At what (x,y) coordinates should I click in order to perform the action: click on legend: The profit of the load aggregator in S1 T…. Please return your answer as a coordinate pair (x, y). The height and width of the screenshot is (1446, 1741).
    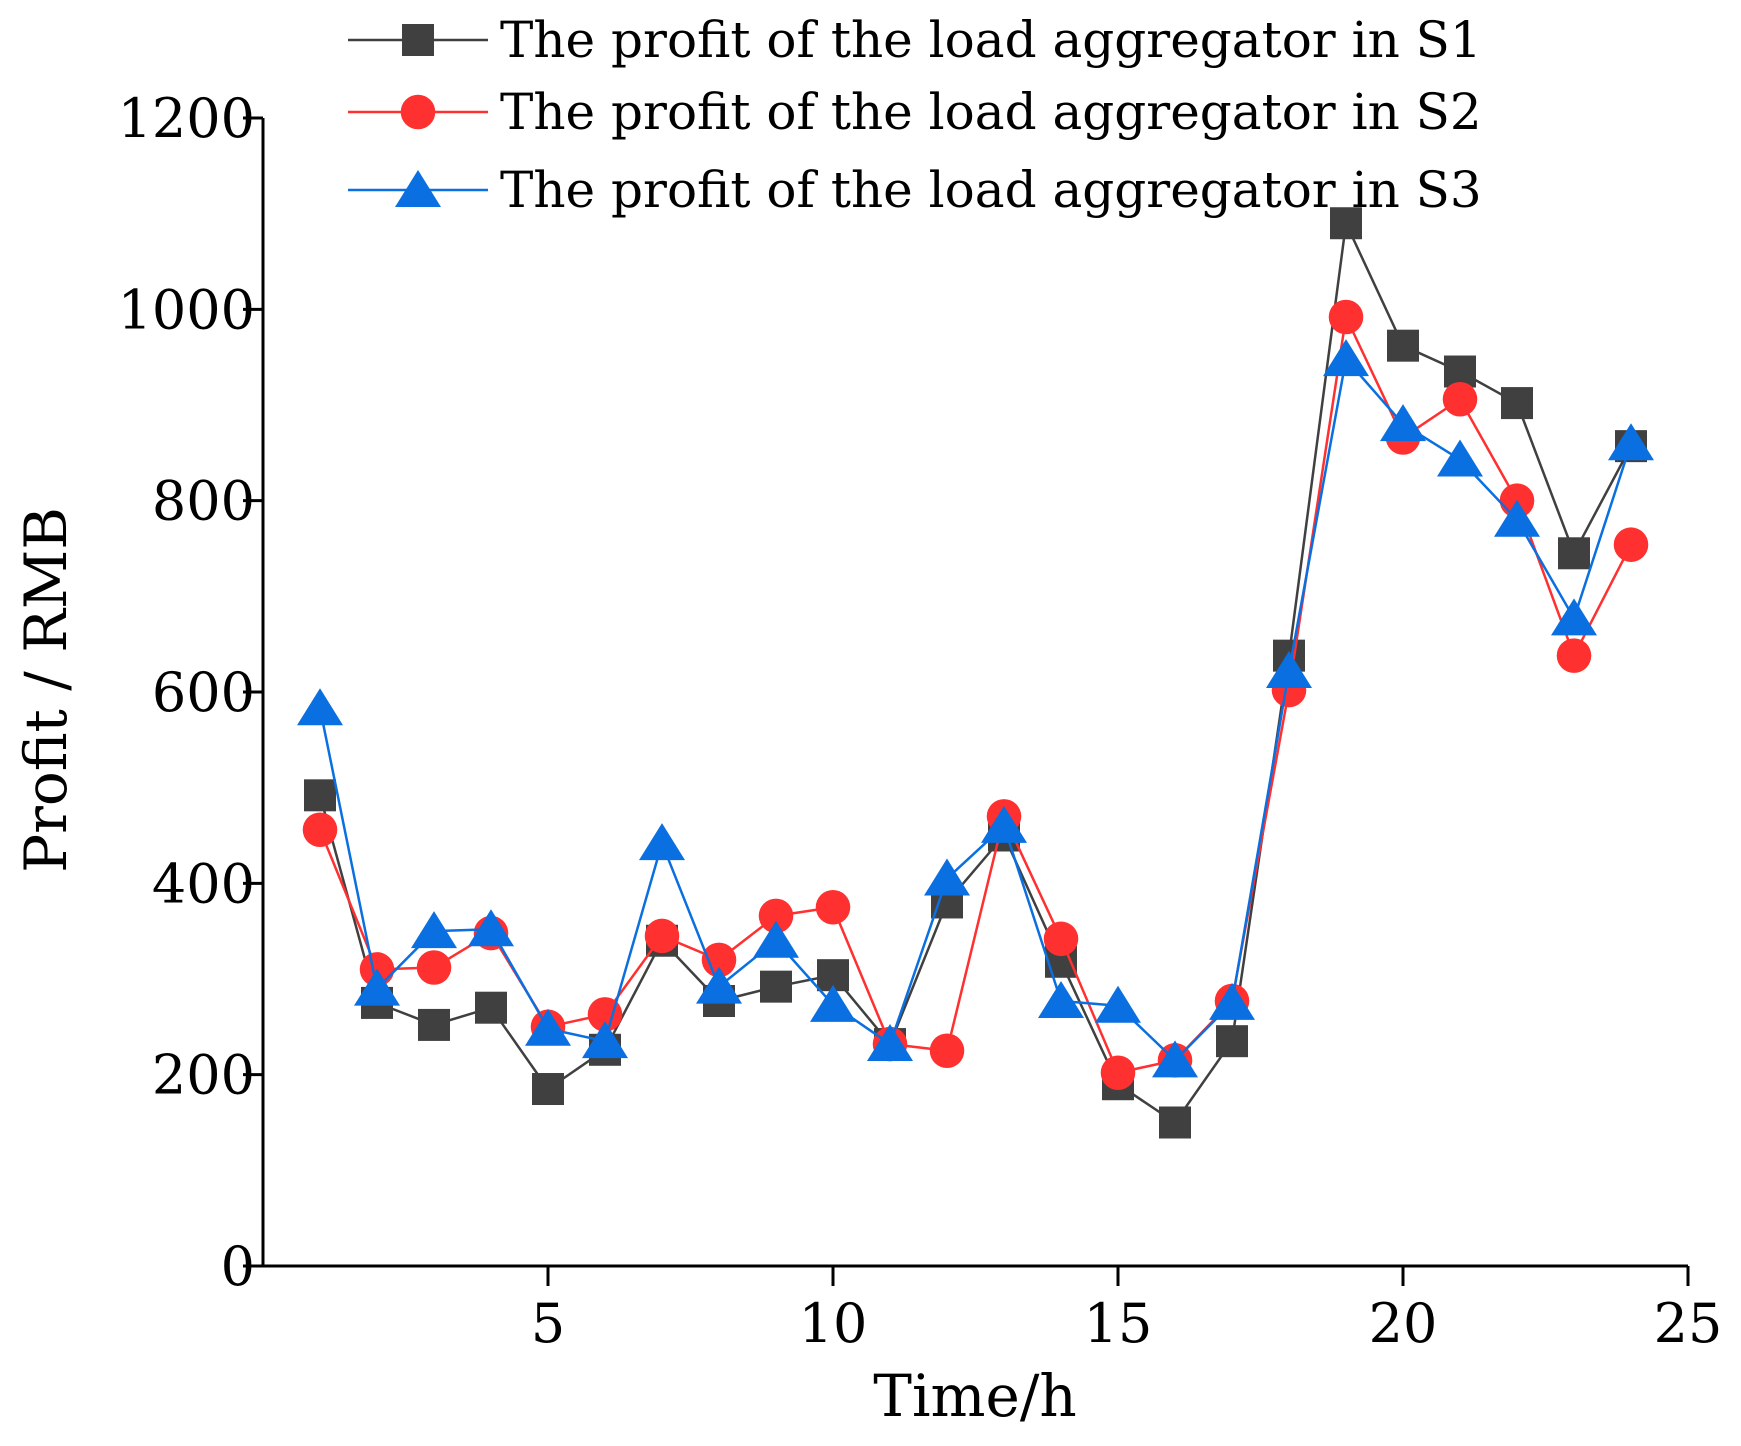
    Looking at the image, I should click on (915, 115).